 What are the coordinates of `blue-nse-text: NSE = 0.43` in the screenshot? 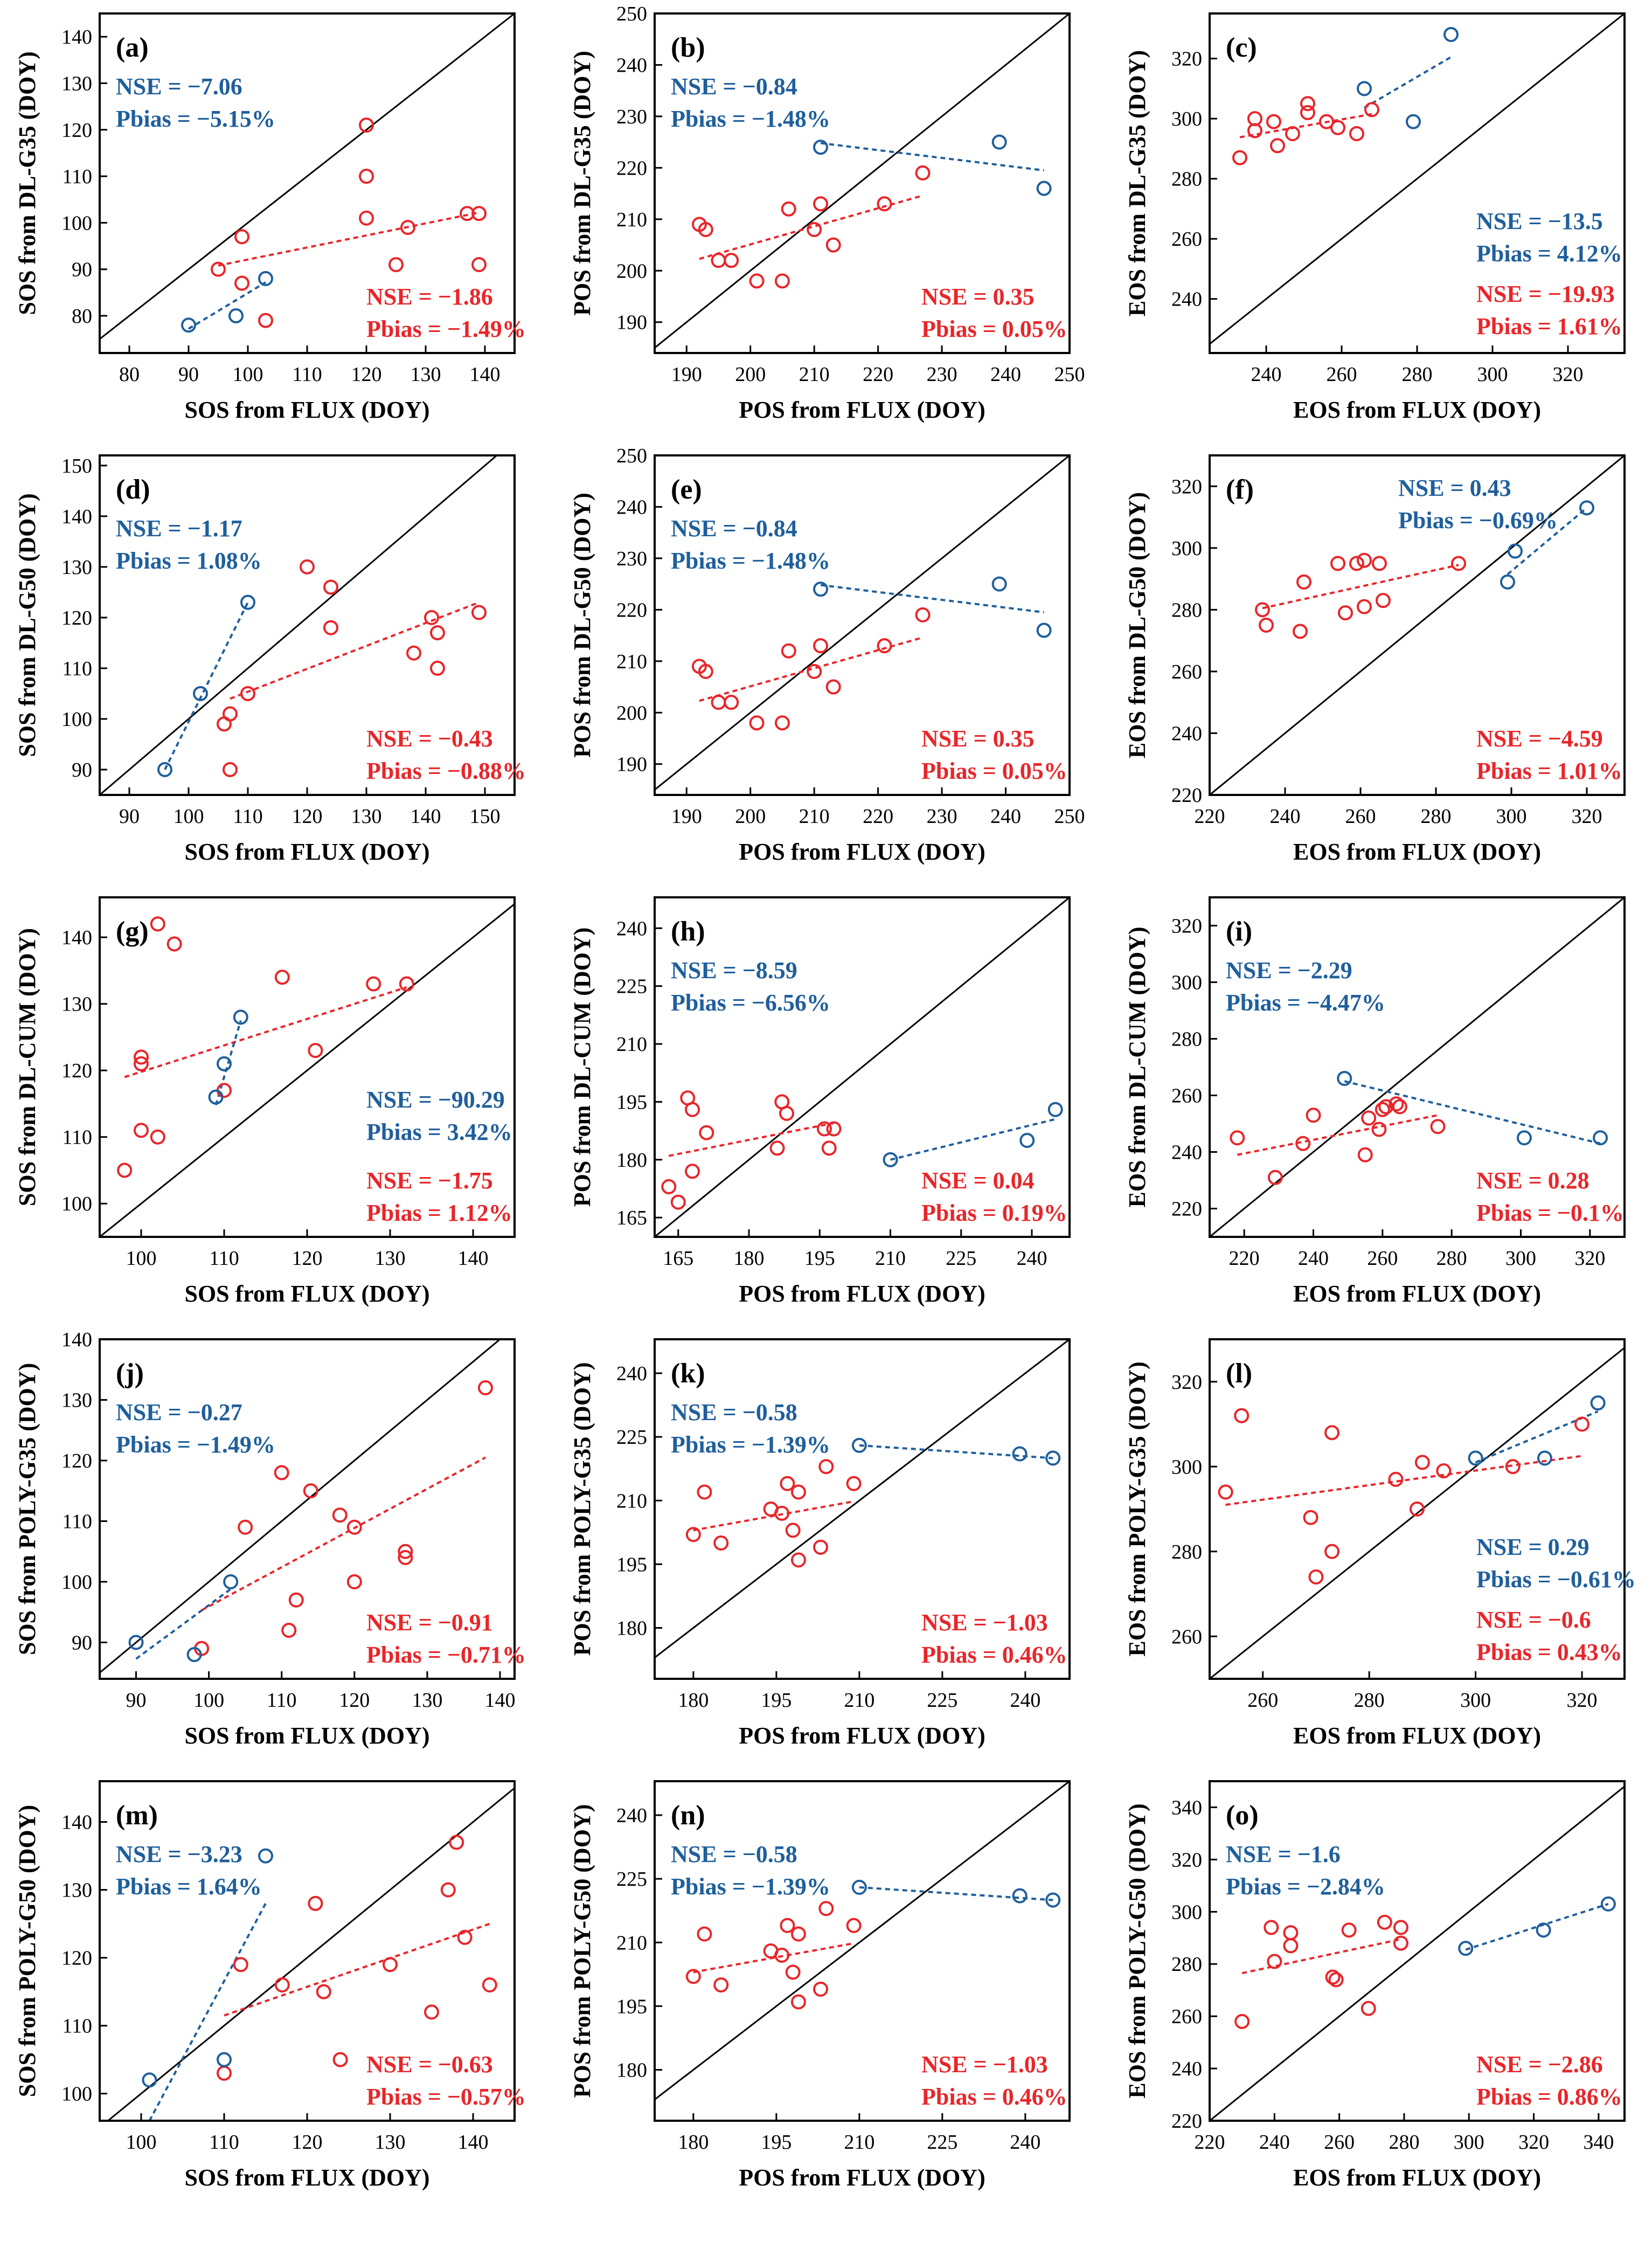 It's located at (1454, 488).